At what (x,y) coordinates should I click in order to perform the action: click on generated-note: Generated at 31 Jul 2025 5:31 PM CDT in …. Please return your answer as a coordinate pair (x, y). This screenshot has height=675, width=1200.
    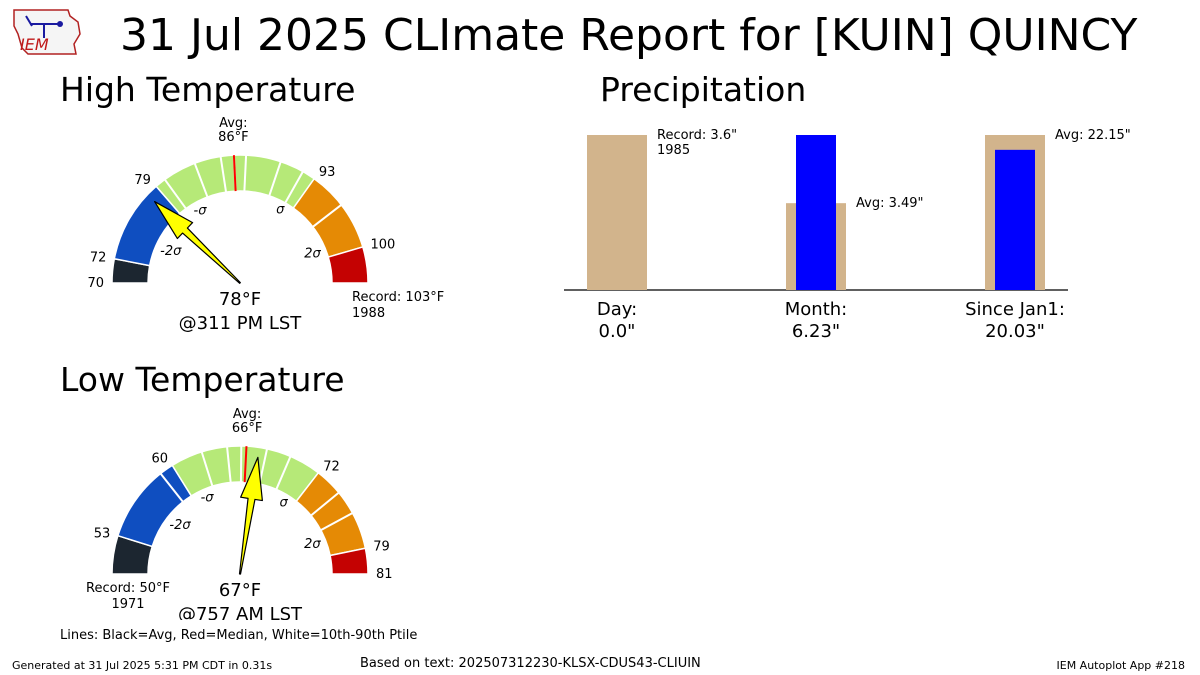
    Looking at the image, I should click on (142, 665).